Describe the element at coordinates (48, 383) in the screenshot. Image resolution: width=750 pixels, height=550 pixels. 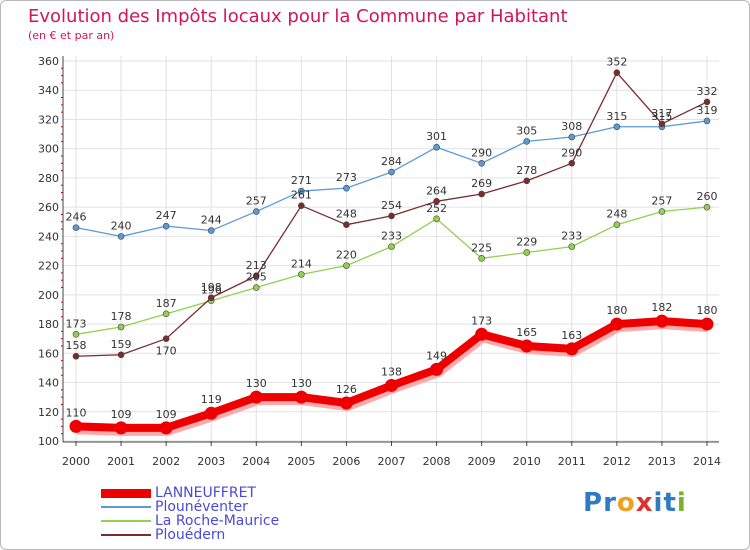
I see `y-tick-label: 140` at that location.